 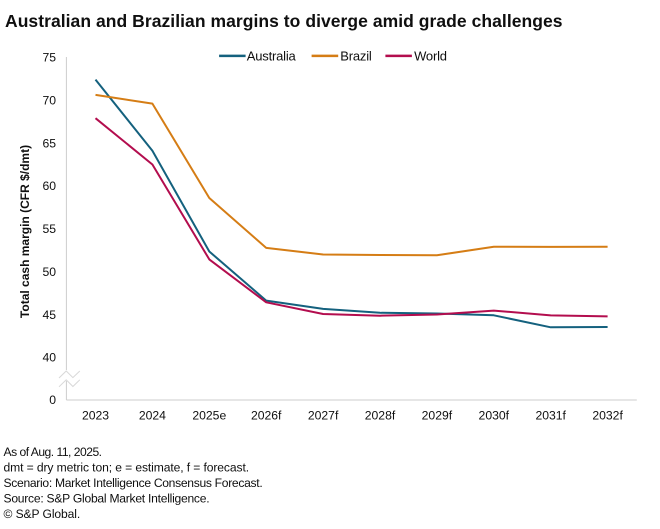 I want to click on svg-text: 2032f, so click(x=607, y=415).